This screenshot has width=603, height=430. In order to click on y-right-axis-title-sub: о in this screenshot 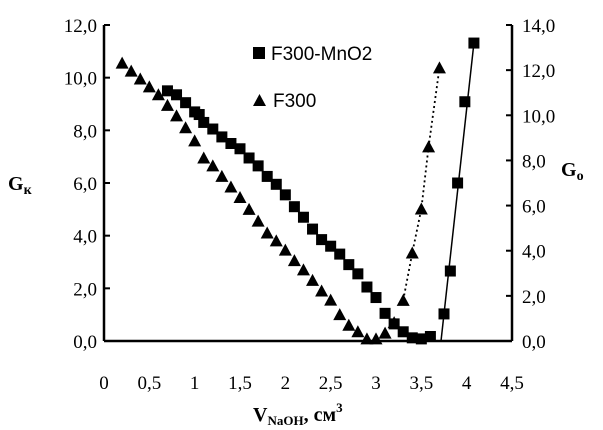, I will do `click(580, 176)`.